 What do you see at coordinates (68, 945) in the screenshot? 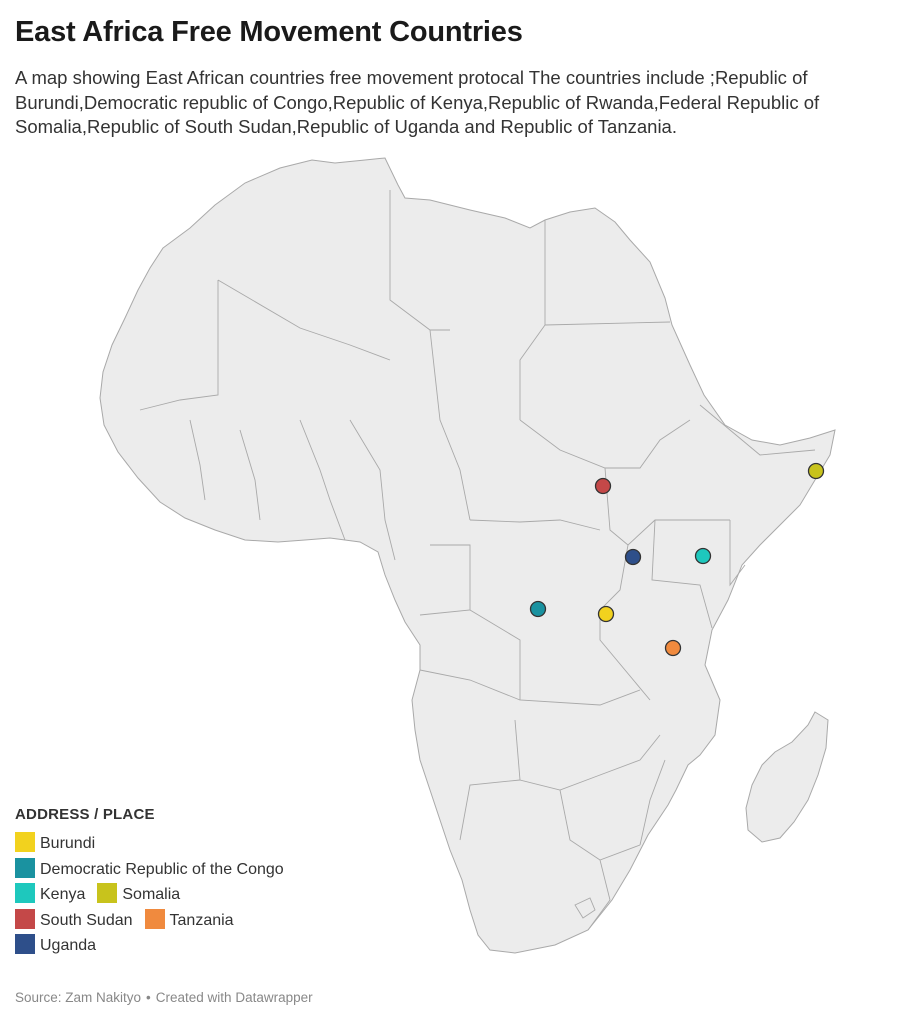
I see `legend-label: Uganda` at bounding box center [68, 945].